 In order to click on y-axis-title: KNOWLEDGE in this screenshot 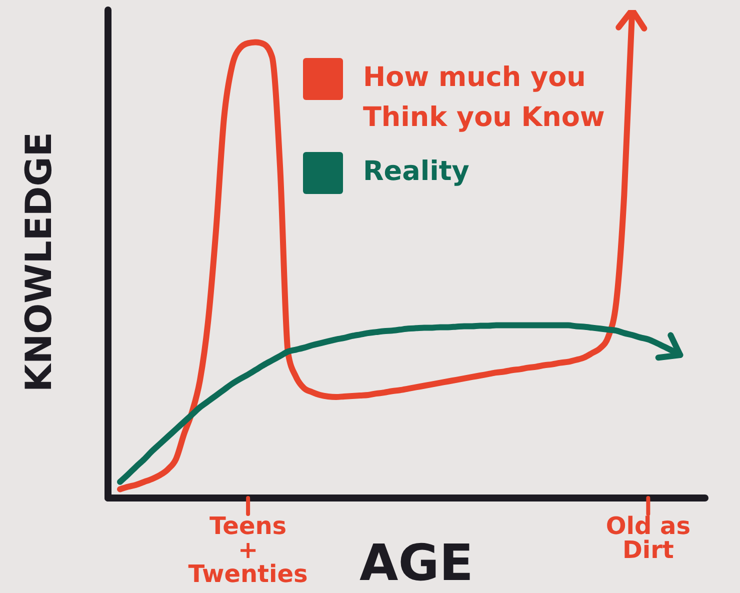, I will do `click(39, 262)`.